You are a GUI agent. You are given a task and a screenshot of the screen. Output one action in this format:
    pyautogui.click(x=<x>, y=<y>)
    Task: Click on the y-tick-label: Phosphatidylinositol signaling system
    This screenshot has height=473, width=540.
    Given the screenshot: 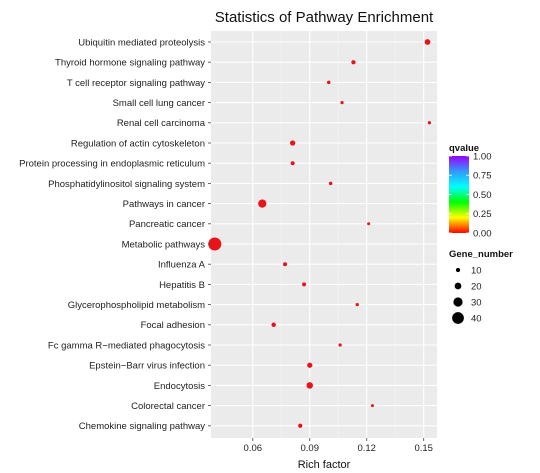 What is the action you would take?
    pyautogui.click(x=126, y=184)
    